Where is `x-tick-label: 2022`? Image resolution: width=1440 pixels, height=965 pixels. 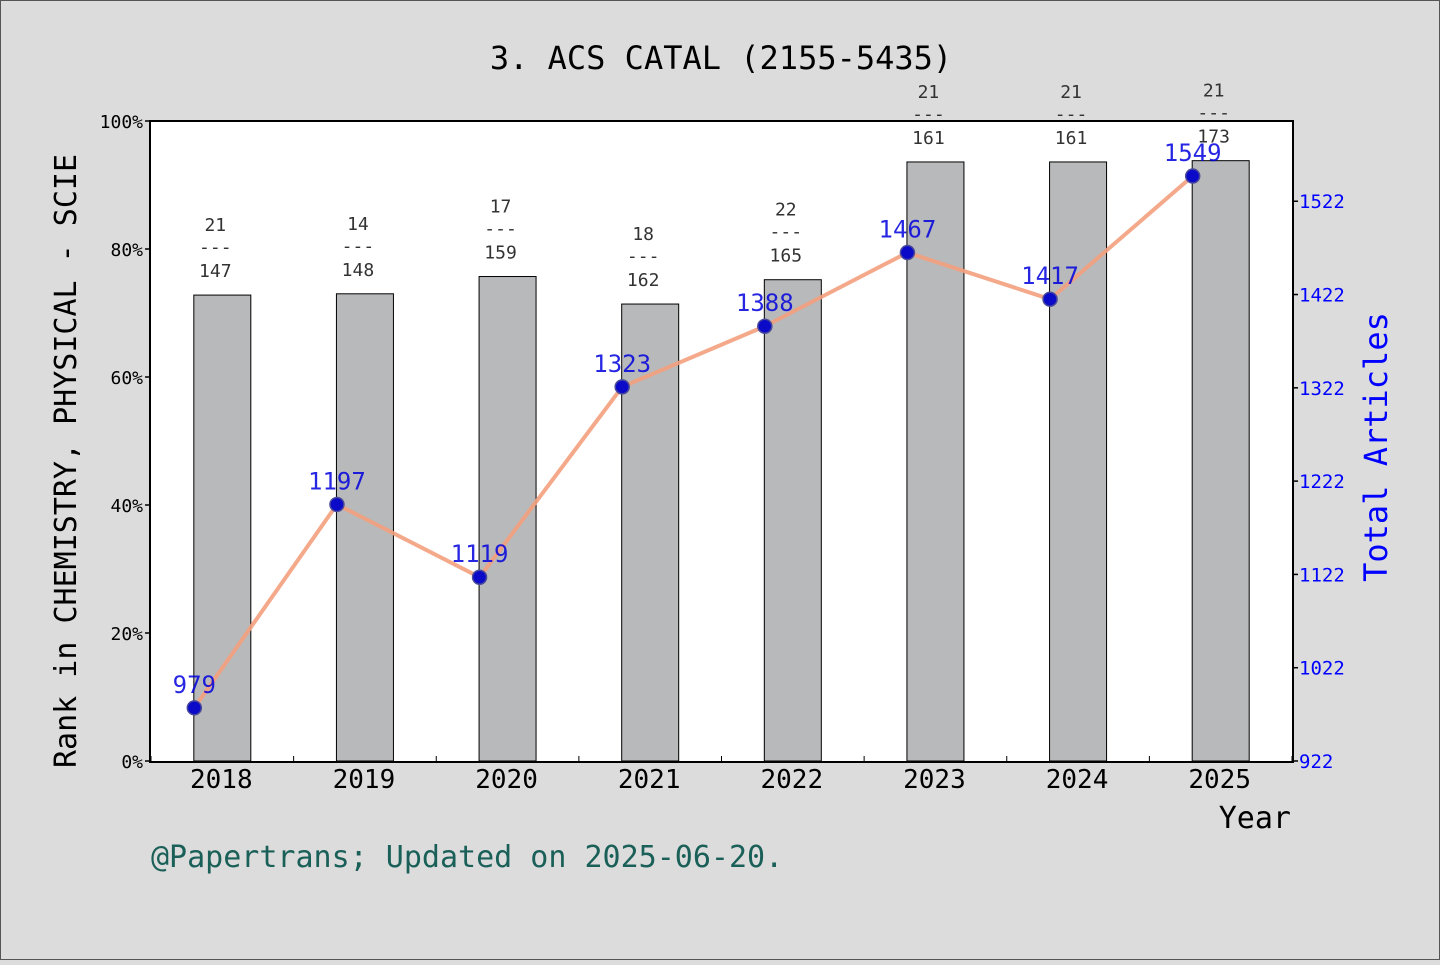 x-tick-label: 2022 is located at coordinates (792, 780).